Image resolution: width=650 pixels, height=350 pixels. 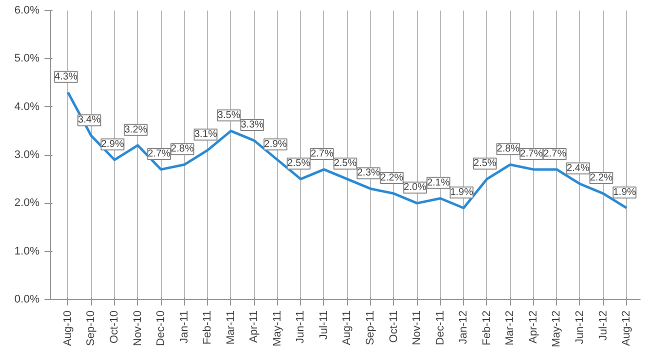 What do you see at coordinates (347, 328) in the screenshot?
I see `x-tick-label: Aug-11` at bounding box center [347, 328].